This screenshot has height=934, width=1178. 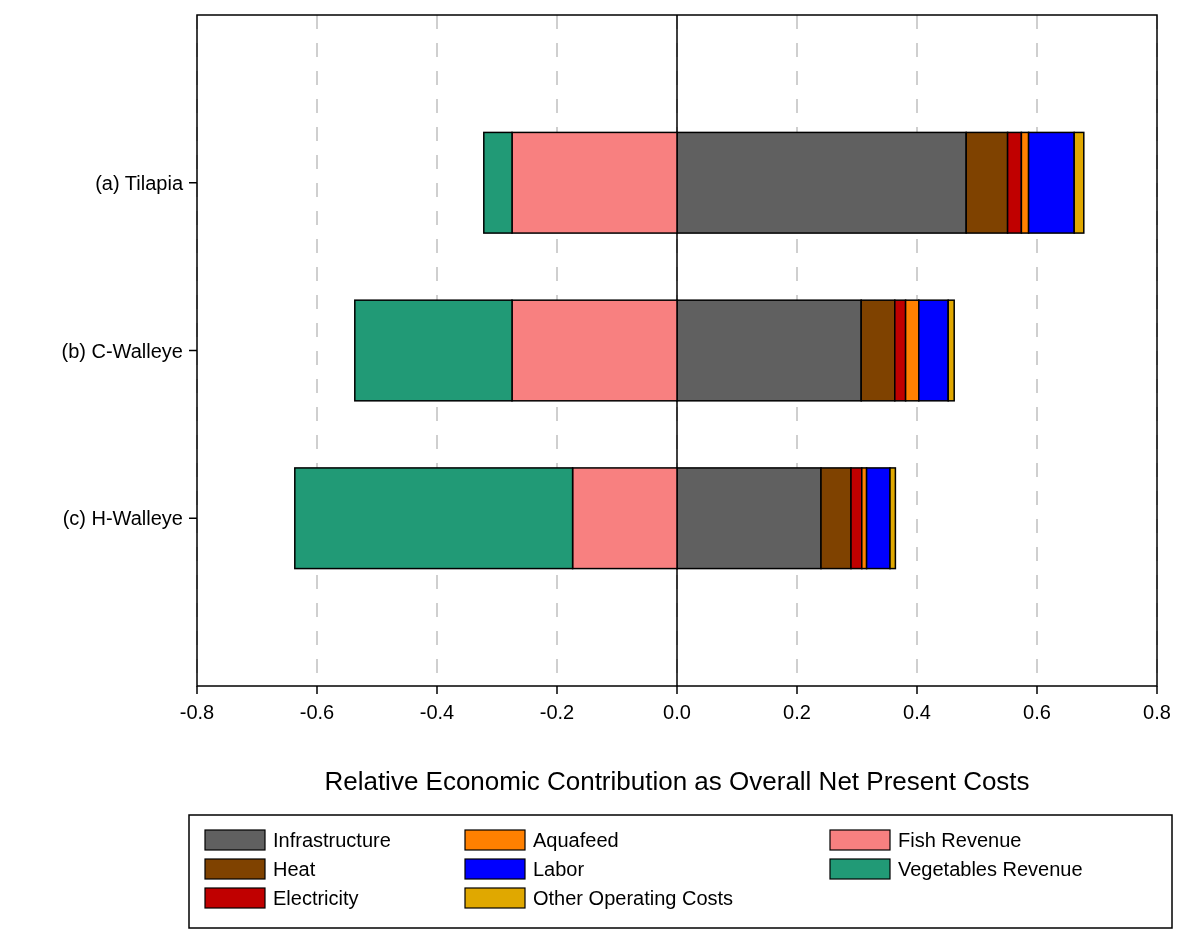 What do you see at coordinates (197, 712) in the screenshot?
I see `x-tick-label: -0.8` at bounding box center [197, 712].